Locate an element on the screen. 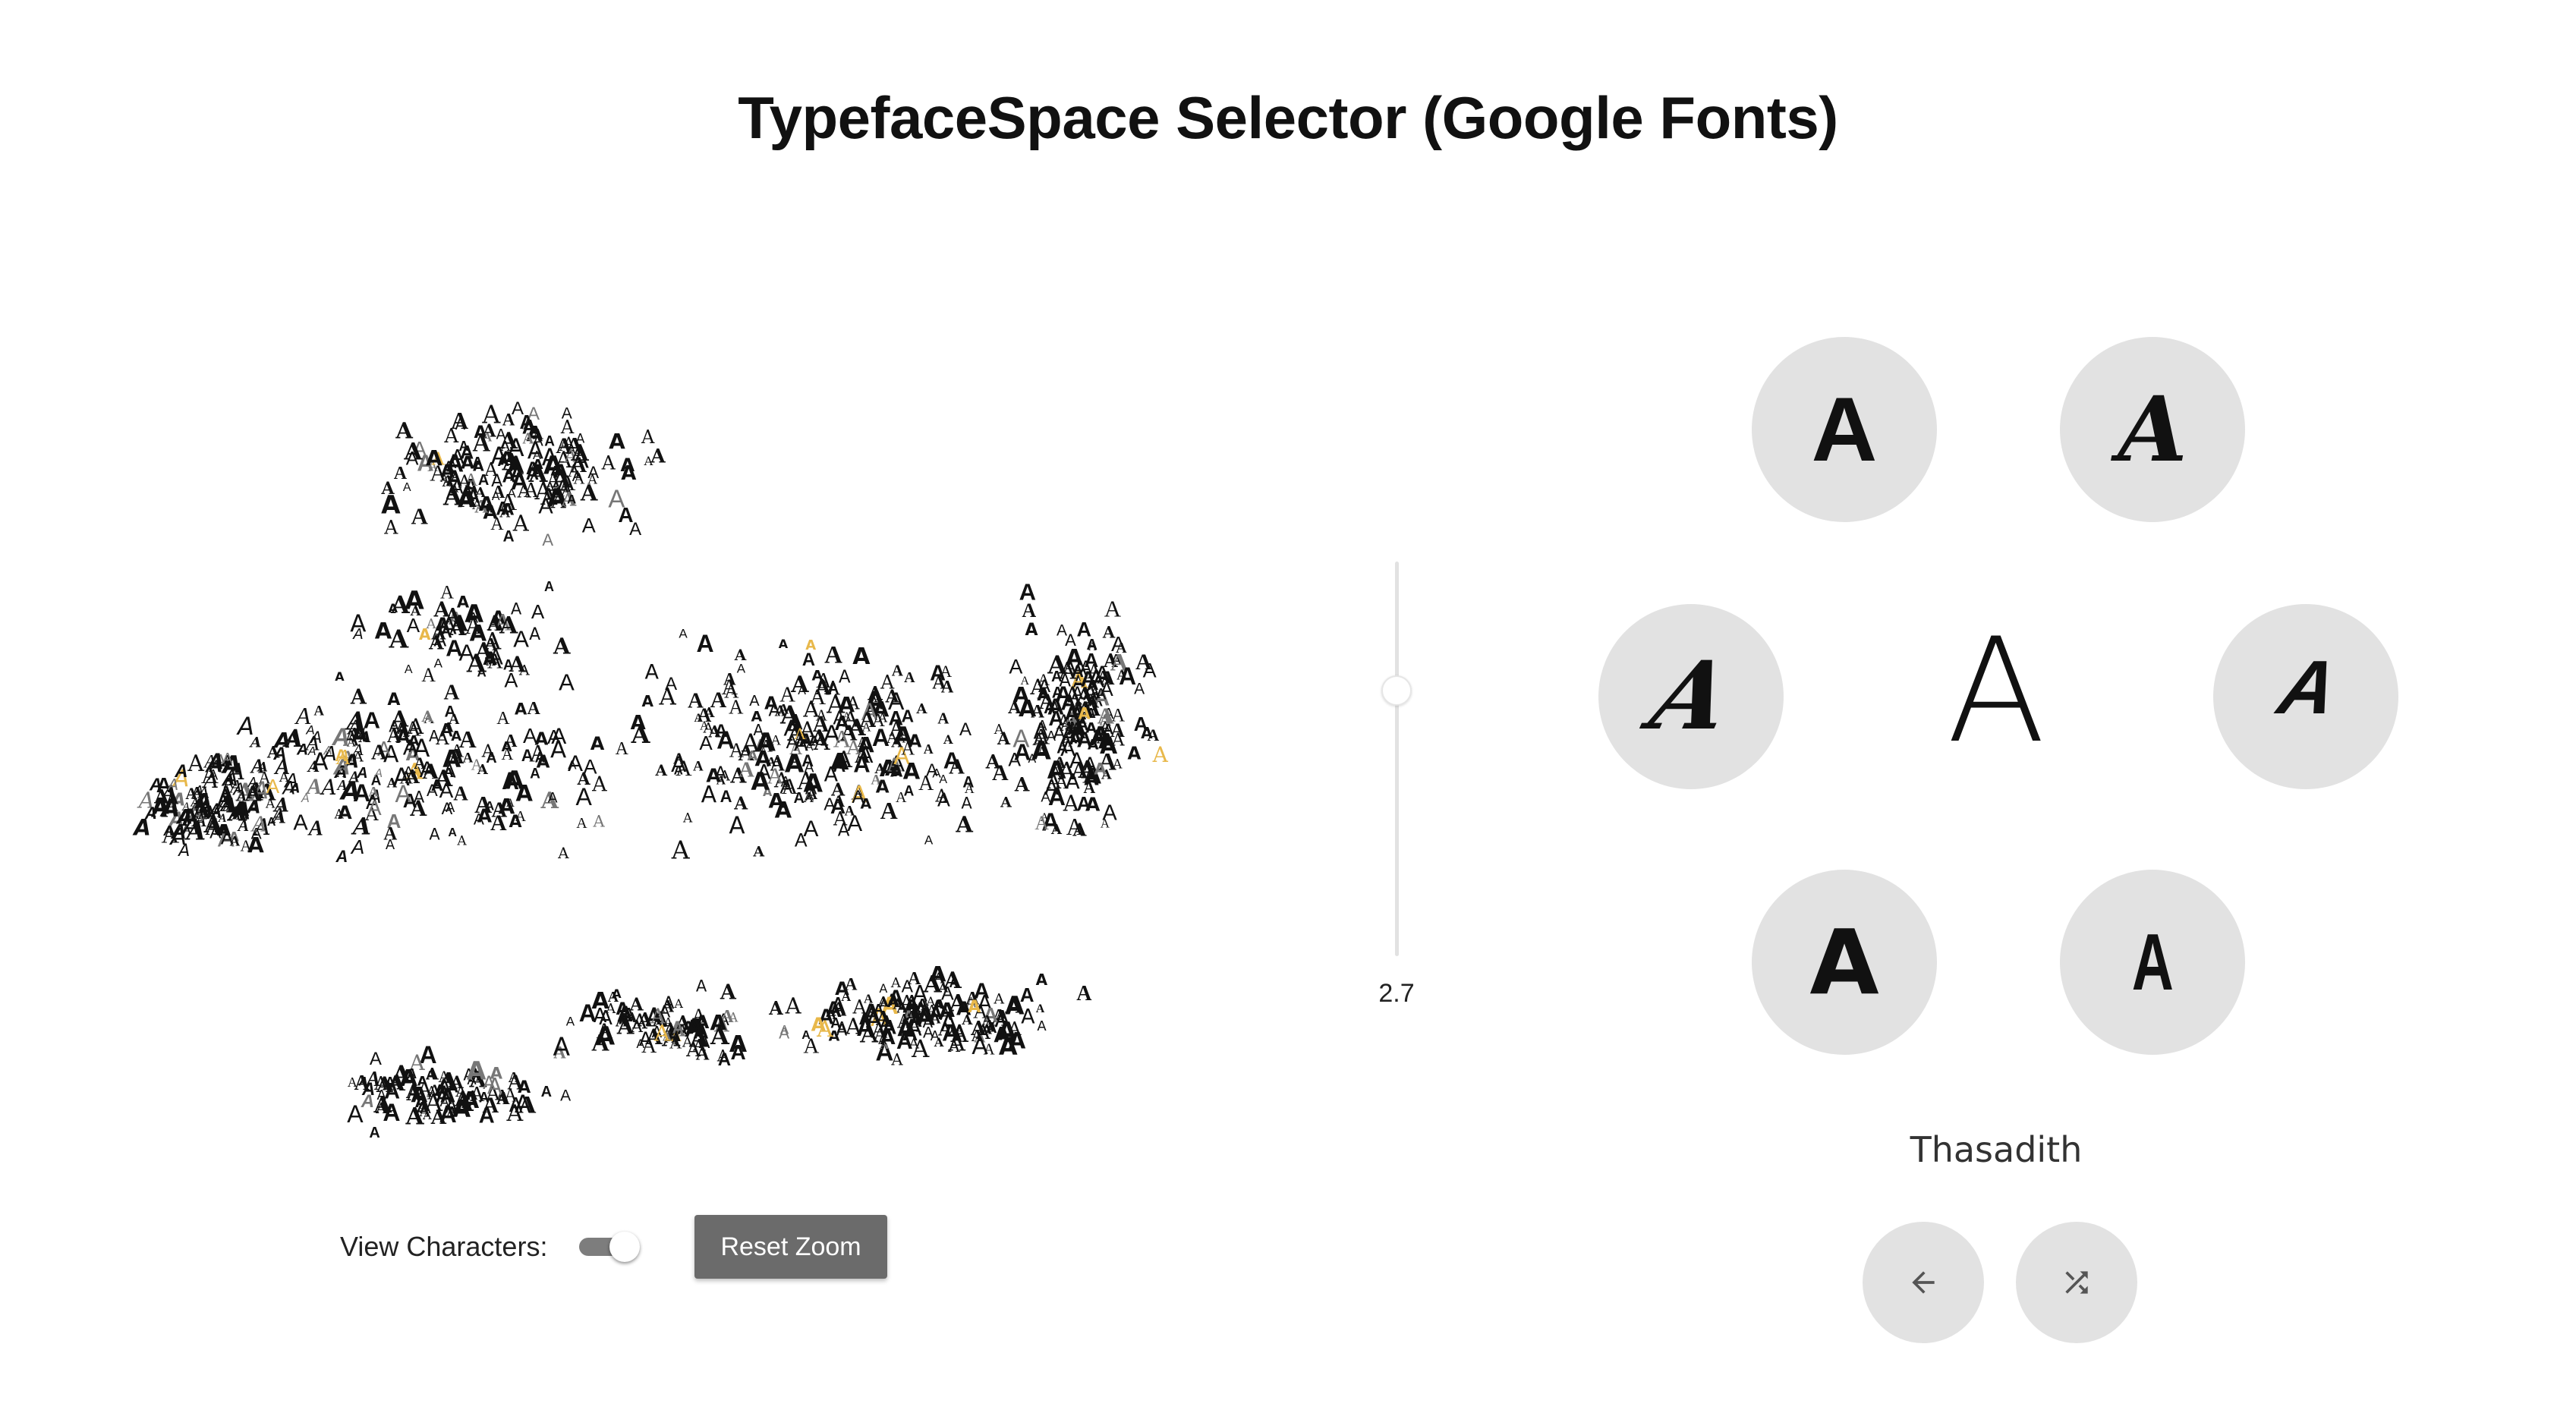 Image resolution: width=2576 pixels, height=1413 pixels. view-characters-toggle is located at coordinates (610, 1247).